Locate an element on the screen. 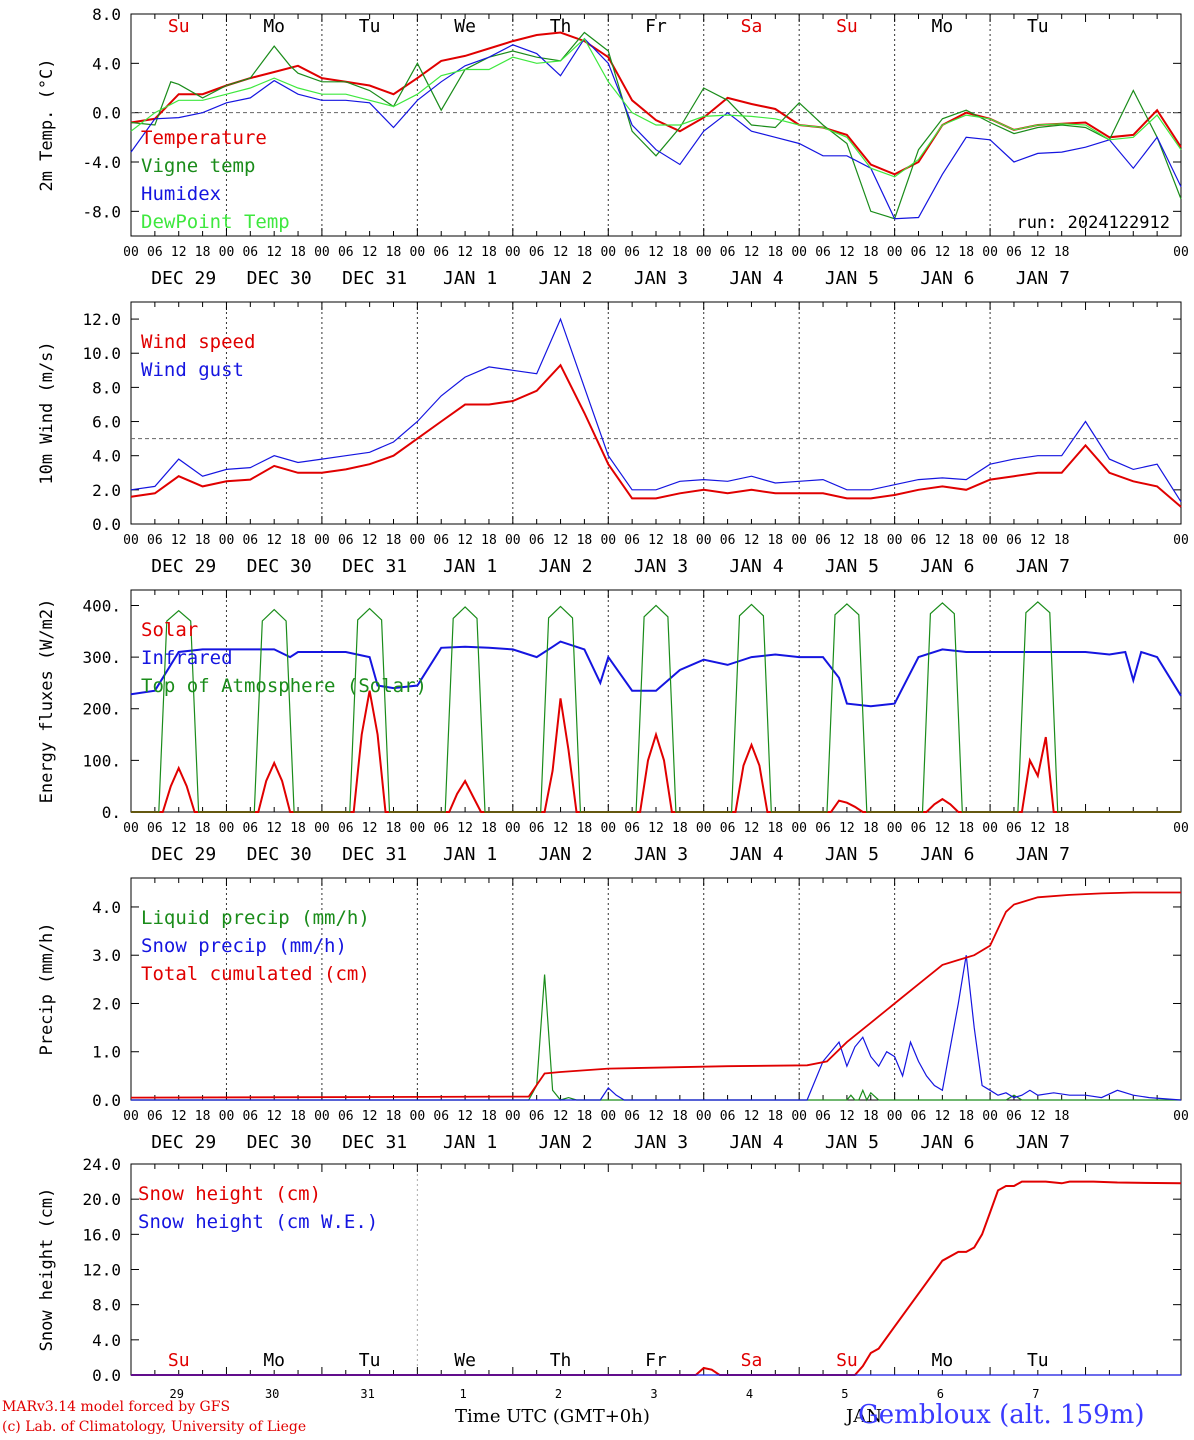  weekday-label: Su is located at coordinates (179, 1360).